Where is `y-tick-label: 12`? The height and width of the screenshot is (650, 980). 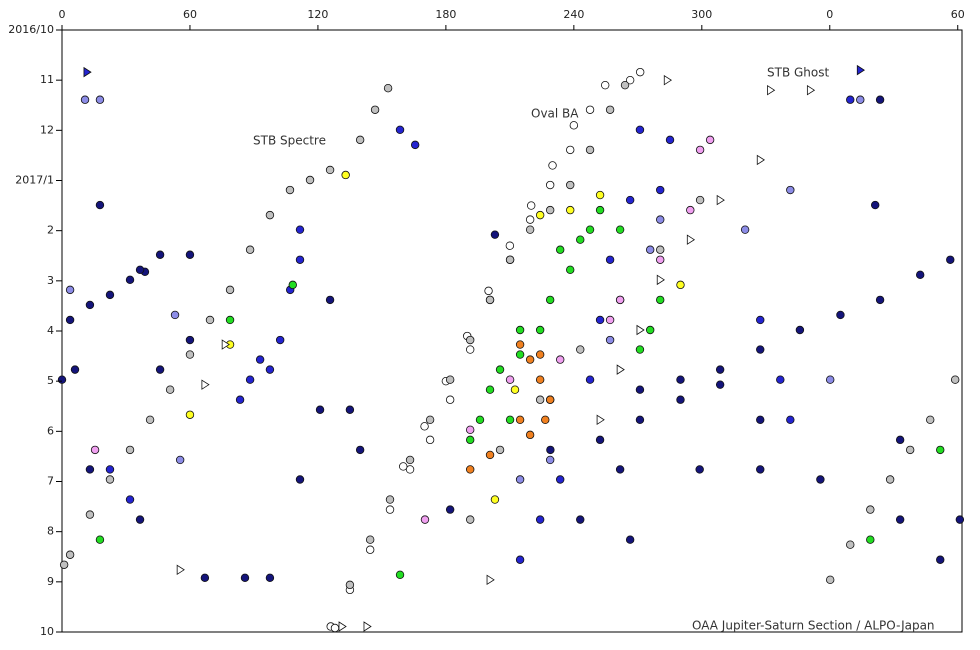 y-tick-label: 12 is located at coordinates (47, 129).